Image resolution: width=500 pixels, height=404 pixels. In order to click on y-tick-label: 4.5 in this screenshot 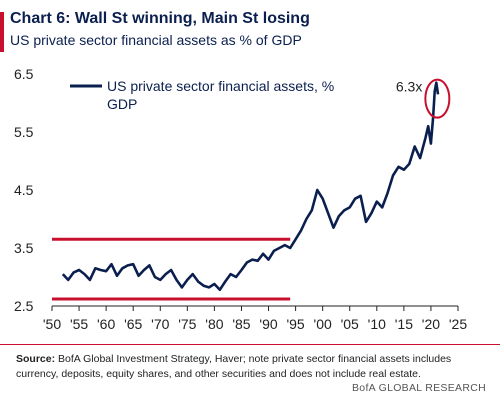, I will do `click(24, 190)`.